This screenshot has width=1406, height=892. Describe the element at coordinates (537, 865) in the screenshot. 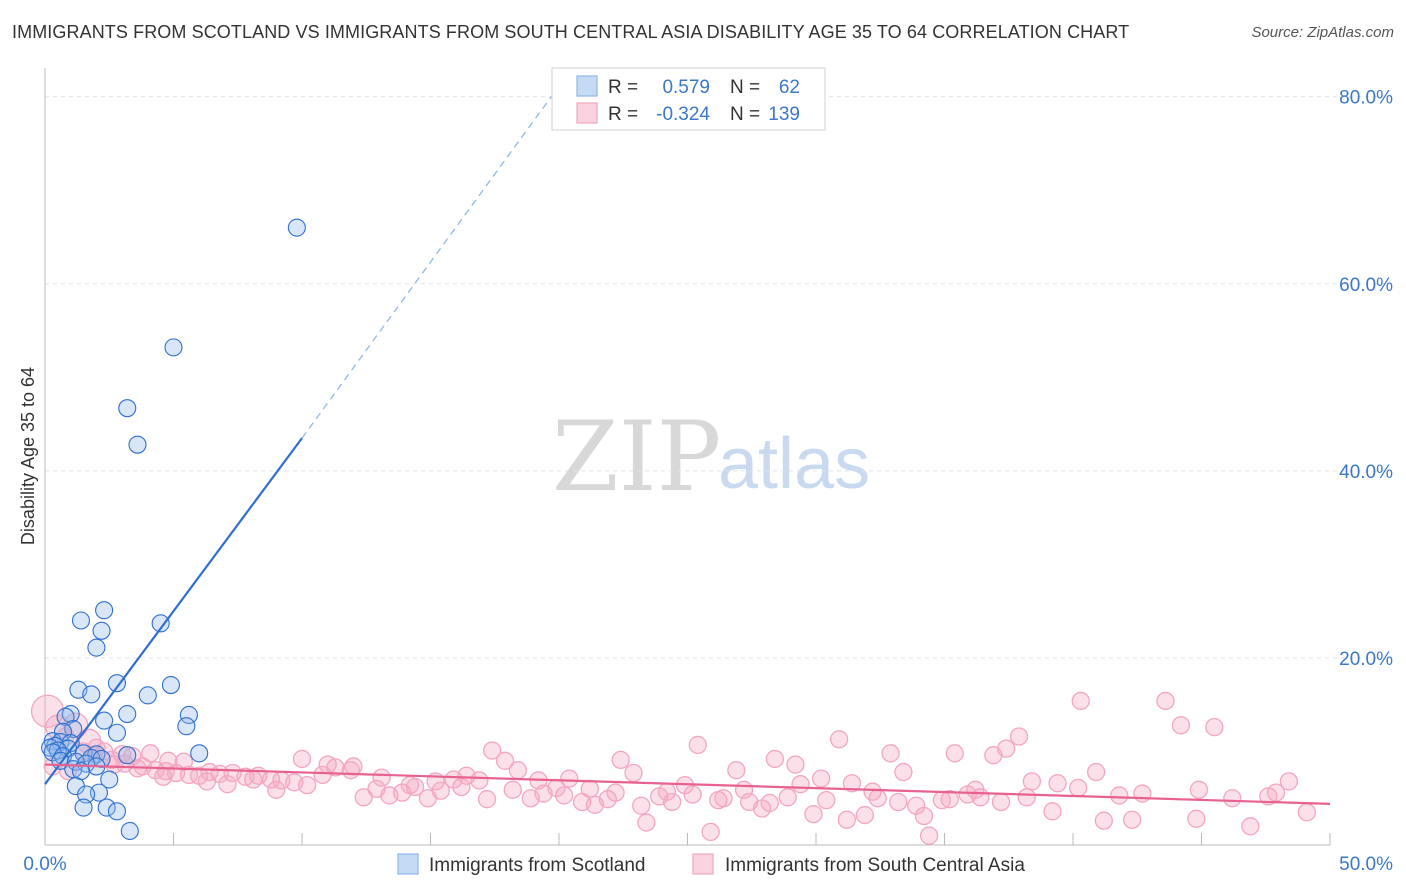

I see `legend-label-scotland: Immigrants from Scotland` at that location.